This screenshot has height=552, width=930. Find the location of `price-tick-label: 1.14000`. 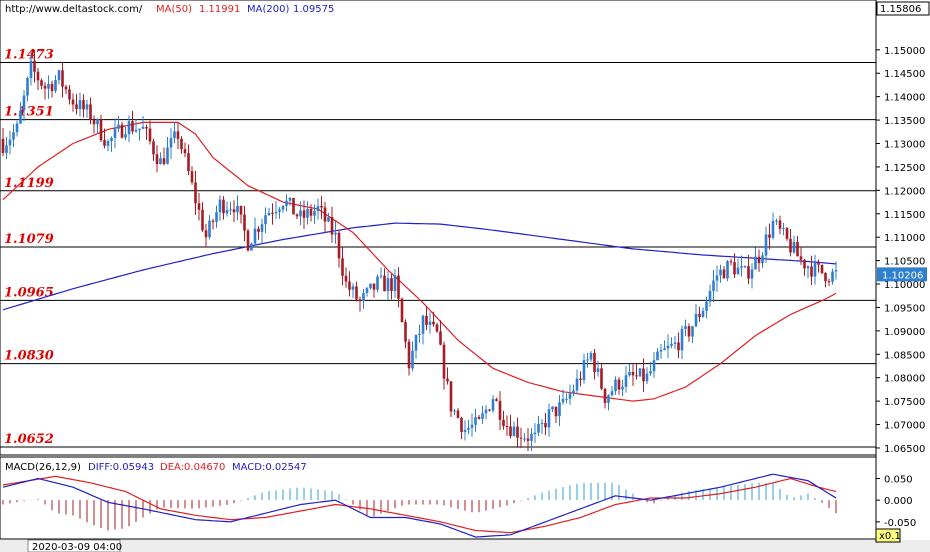

price-tick-label: 1.14000 is located at coordinates (904, 98).